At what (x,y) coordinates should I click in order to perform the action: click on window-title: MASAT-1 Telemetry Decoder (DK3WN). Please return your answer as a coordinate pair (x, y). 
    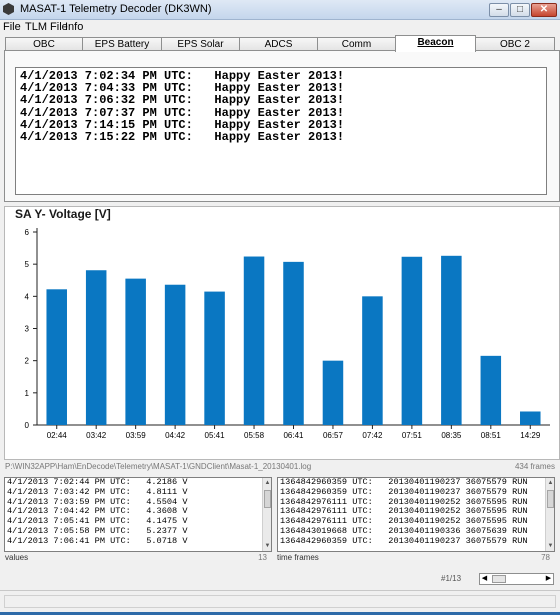
    Looking at the image, I should click on (116, 9).